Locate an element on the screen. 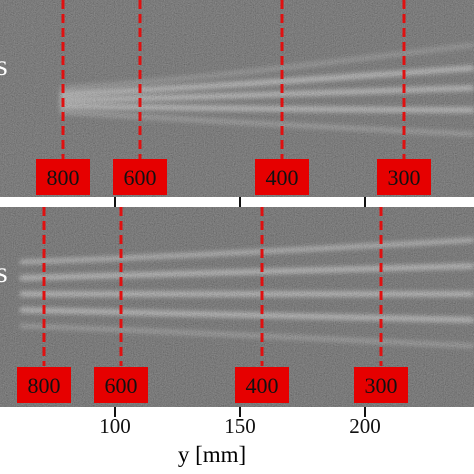  x-tick-label: 150 is located at coordinates (240, 426).